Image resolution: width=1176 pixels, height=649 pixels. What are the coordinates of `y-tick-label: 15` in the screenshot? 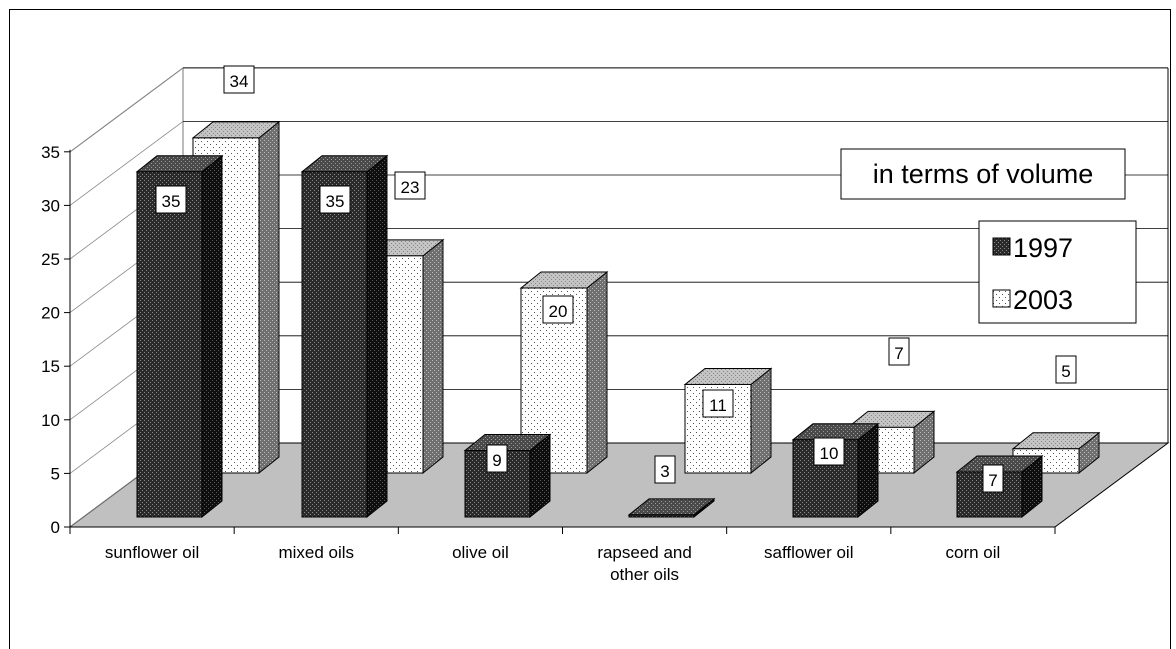 It's located at (50, 366).